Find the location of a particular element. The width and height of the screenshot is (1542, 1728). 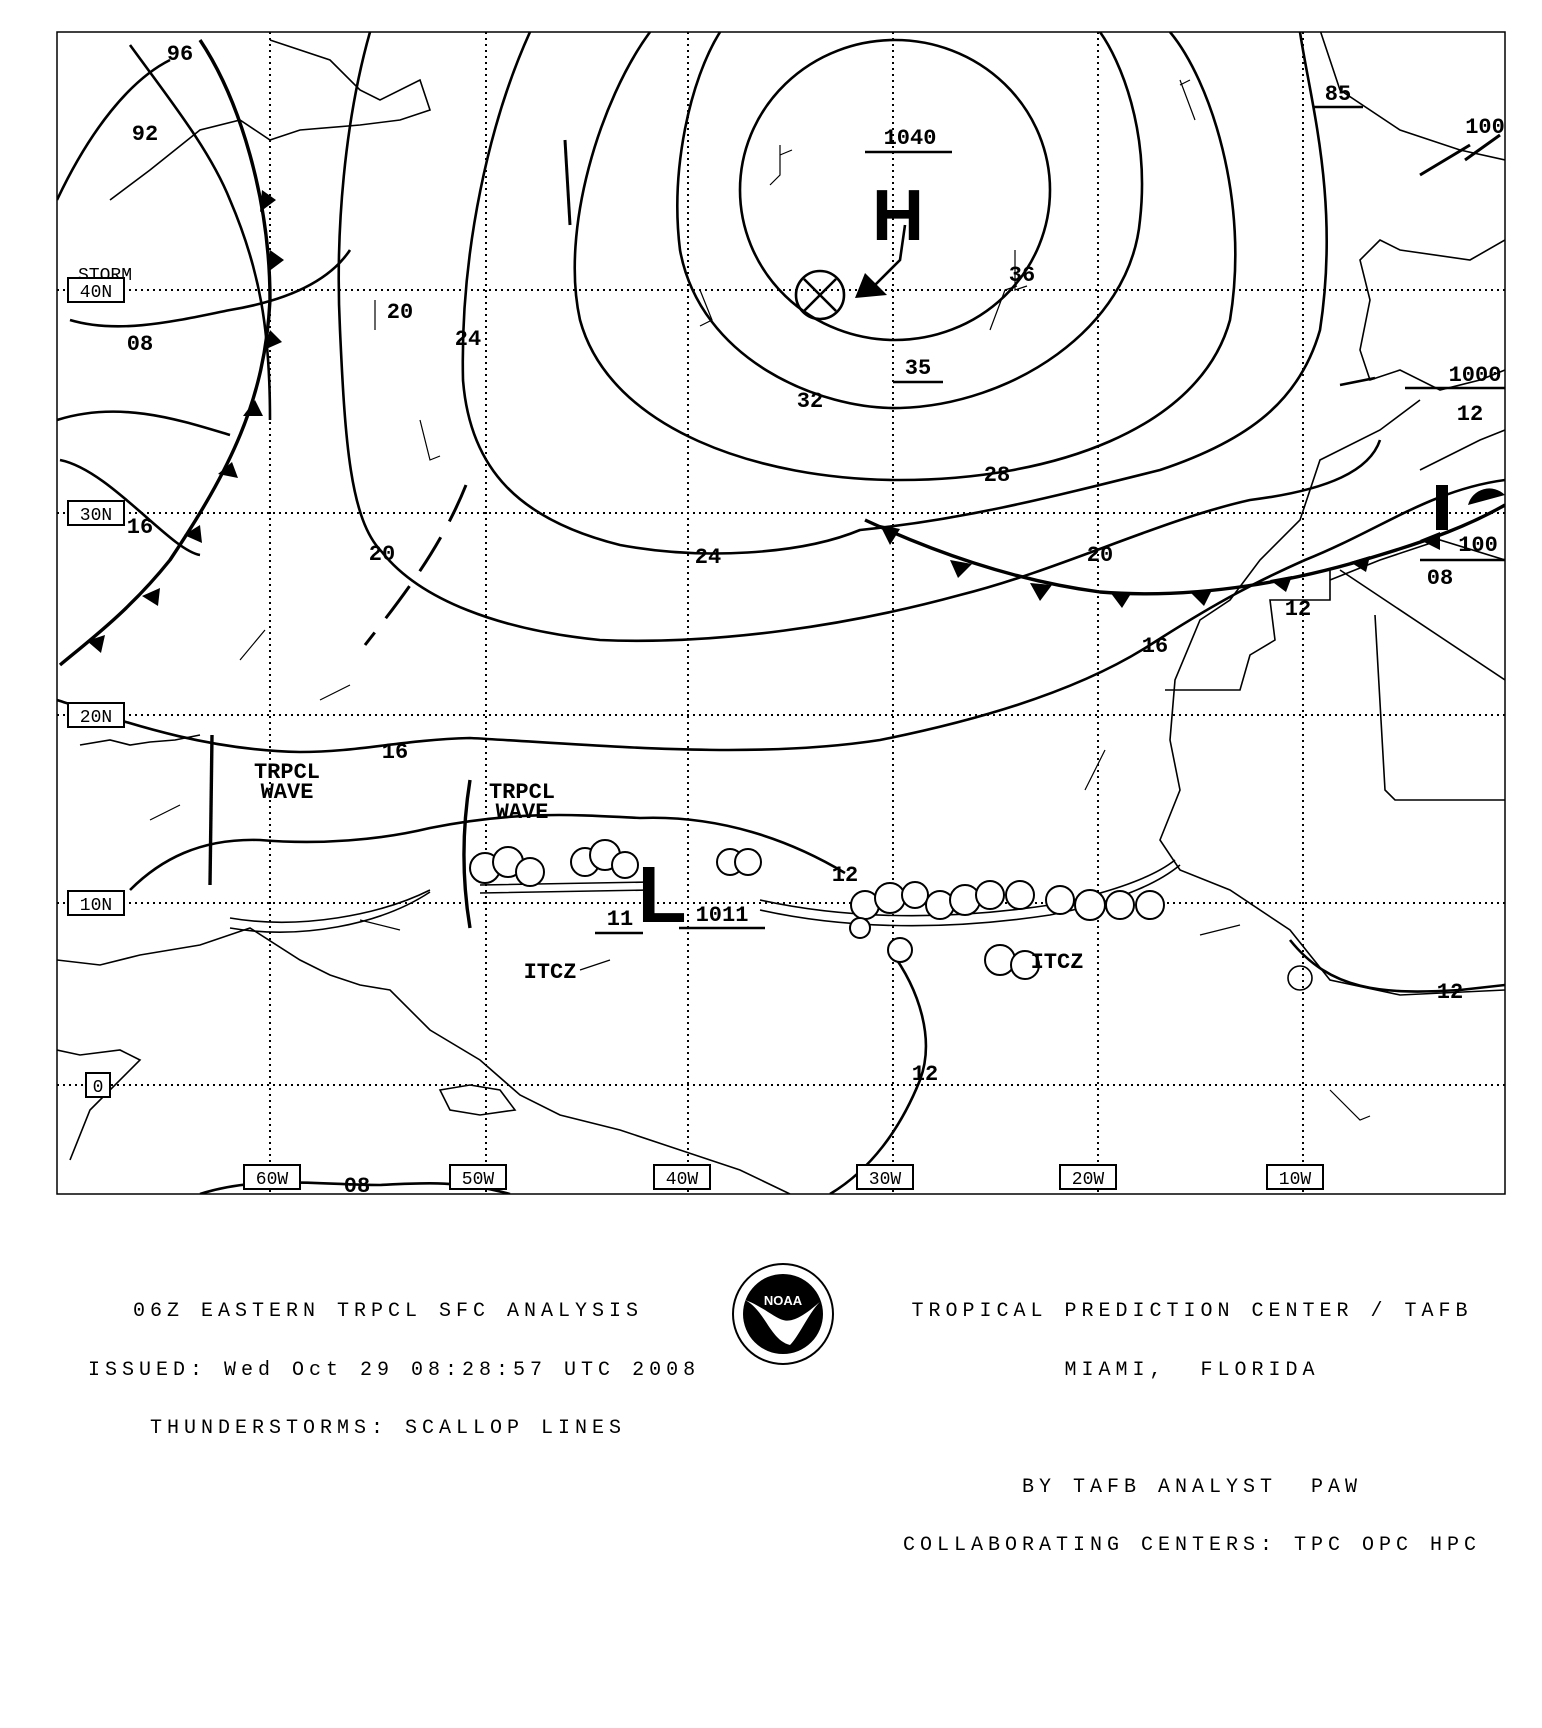

svg-text: 20W is located at coordinates (1088, 1180).